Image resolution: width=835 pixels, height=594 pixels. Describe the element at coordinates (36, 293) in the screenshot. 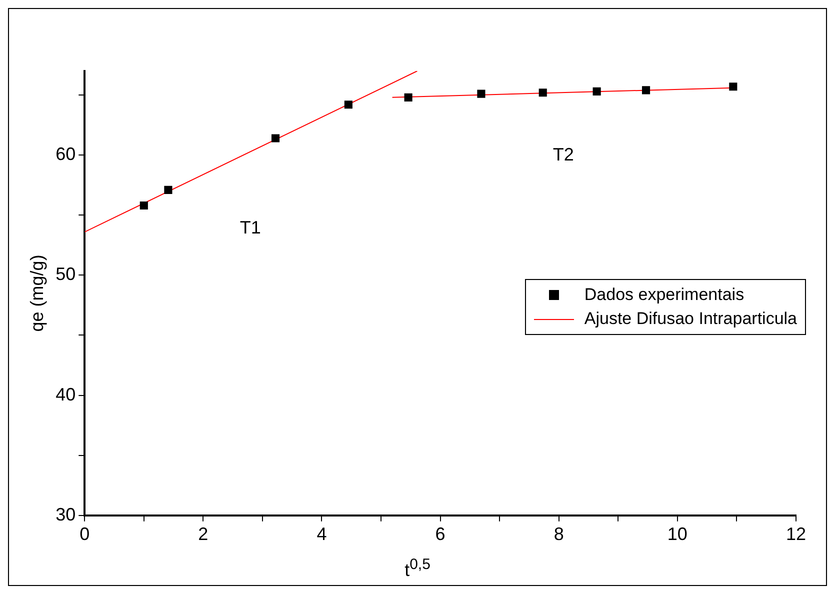

I see `y-axis-title: qe (mg/g)` at that location.